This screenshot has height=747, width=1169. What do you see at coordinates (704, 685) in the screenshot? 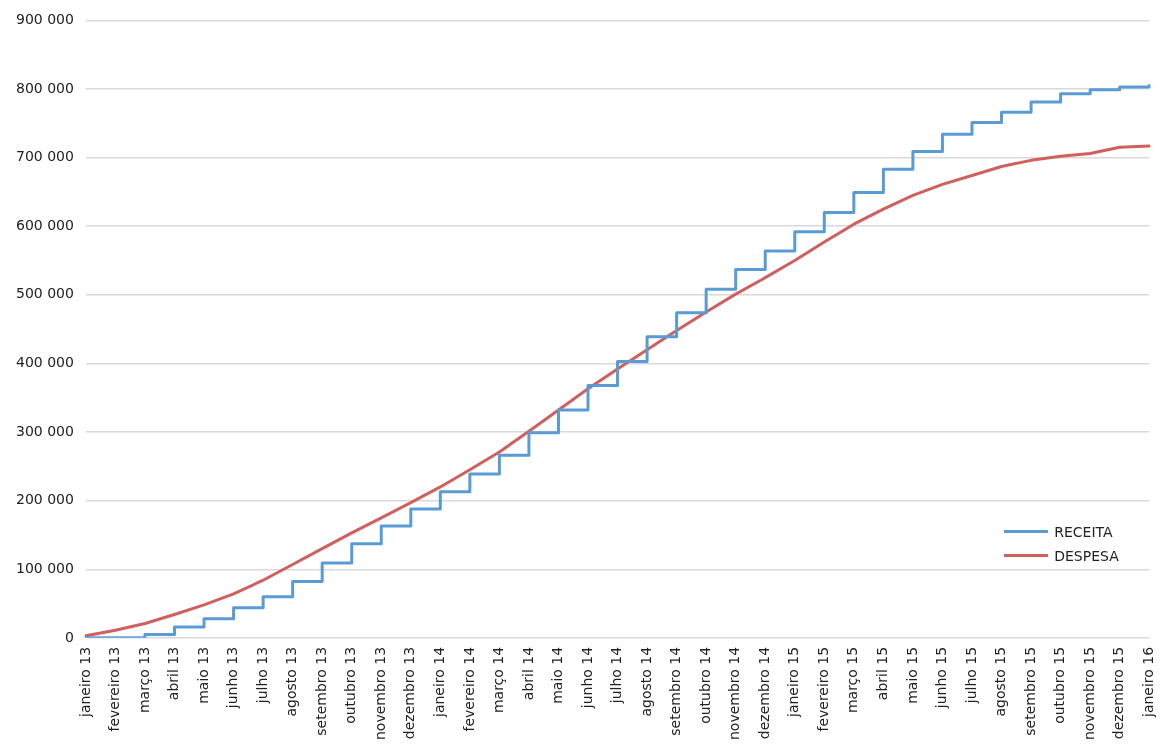
I see `x-tick-label: outubro 14` at bounding box center [704, 685].